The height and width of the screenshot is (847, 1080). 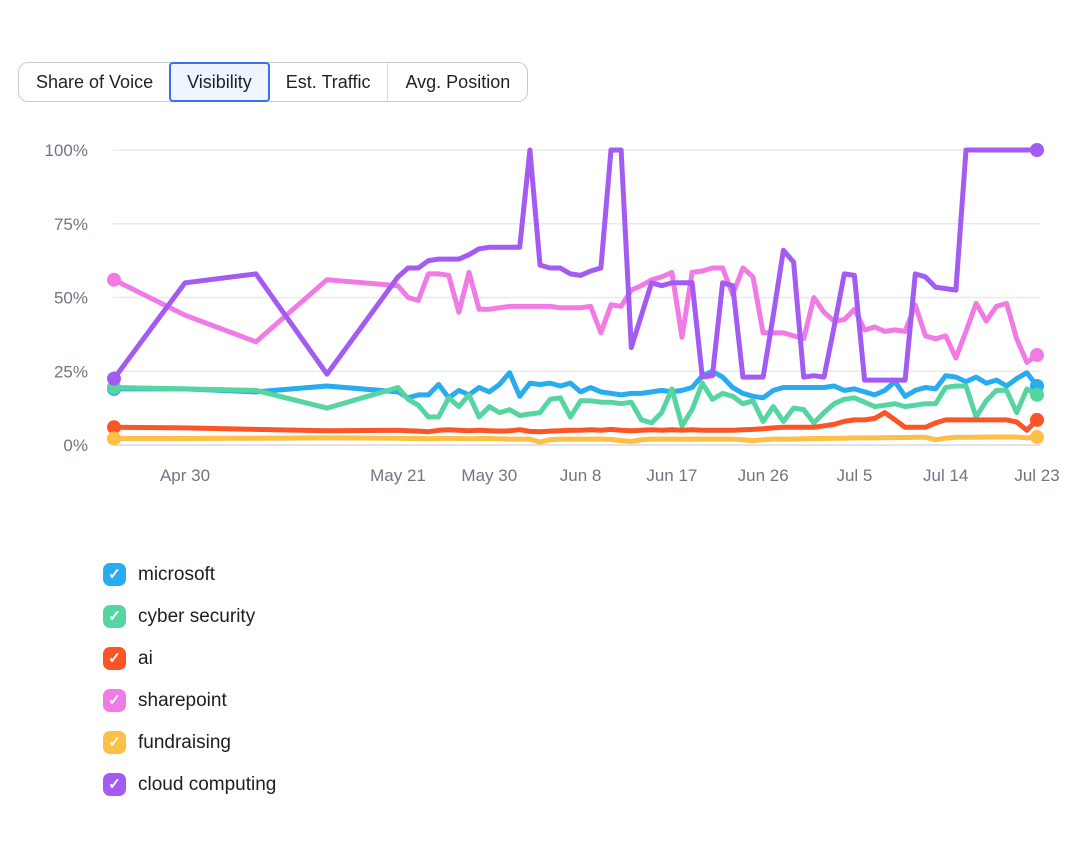 What do you see at coordinates (763, 475) in the screenshot?
I see `x-axis-tick-label: Jun 26` at bounding box center [763, 475].